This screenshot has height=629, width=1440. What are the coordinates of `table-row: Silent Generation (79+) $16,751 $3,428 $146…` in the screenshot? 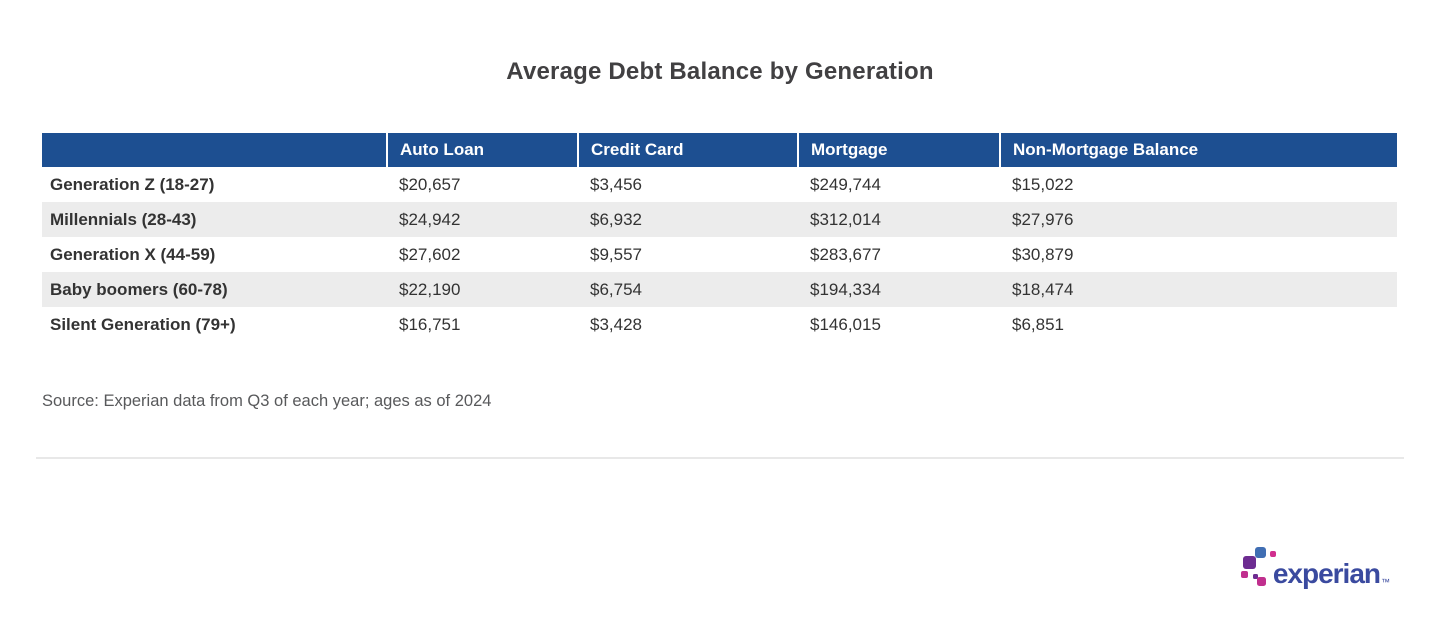 It's located at (719, 324).